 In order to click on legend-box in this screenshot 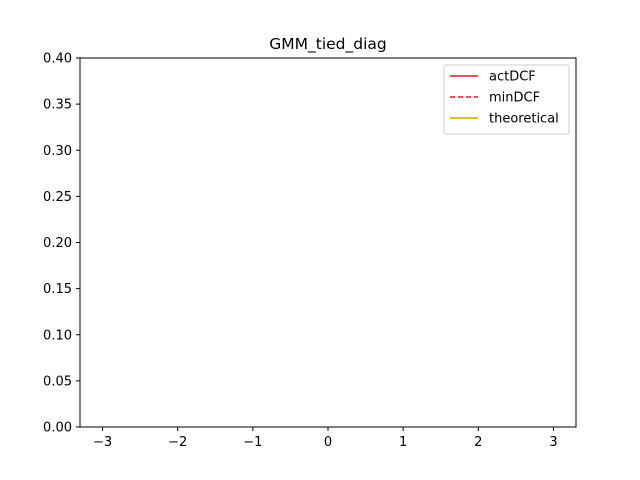, I will do `click(506, 99)`.